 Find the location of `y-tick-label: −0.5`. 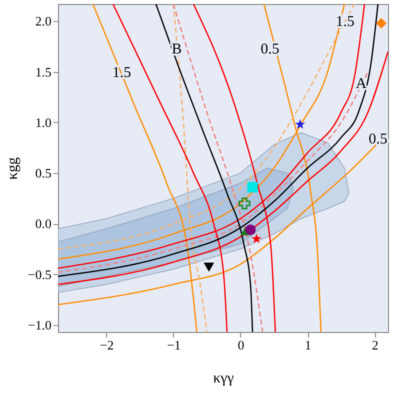

y-tick-label: −0.5 is located at coordinates (40, 274).